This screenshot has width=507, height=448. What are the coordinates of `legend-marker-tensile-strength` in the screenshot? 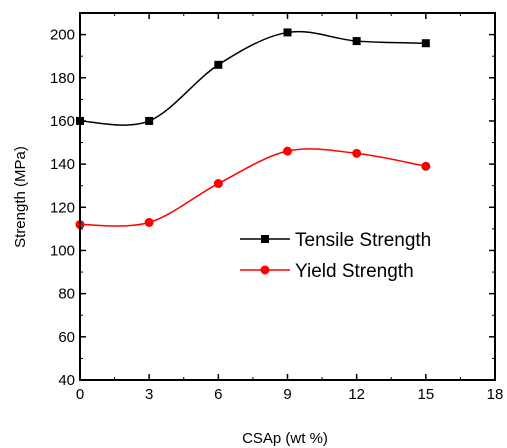 It's located at (265, 239).